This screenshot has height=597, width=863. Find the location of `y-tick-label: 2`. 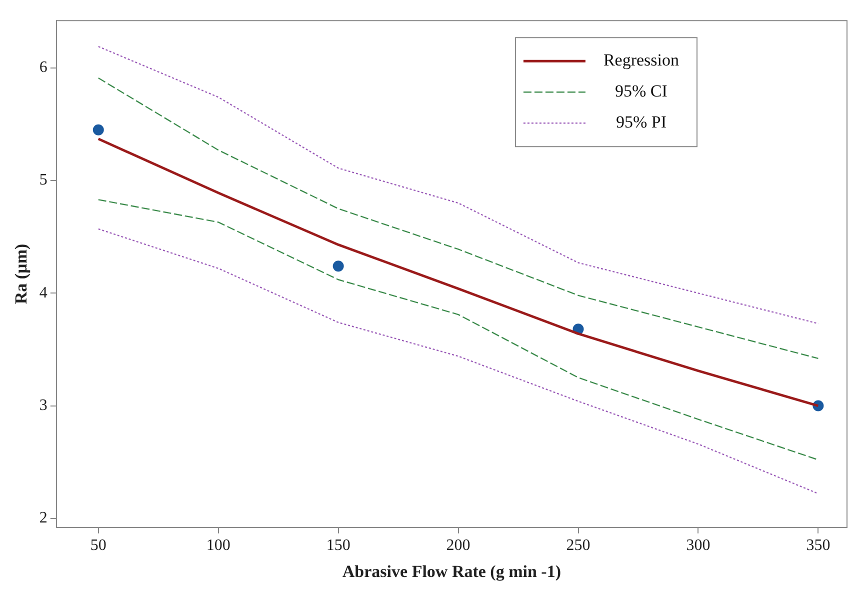

y-tick-label: 2 is located at coordinates (43, 518).